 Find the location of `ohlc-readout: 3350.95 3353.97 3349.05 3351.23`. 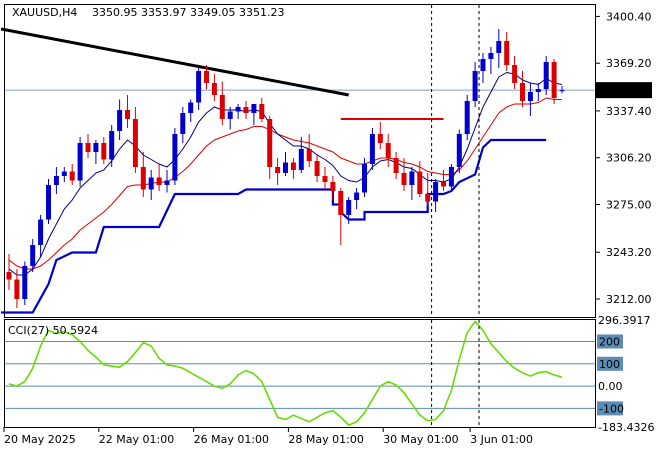

ohlc-readout: 3350.95 3353.97 3349.05 3351.23 is located at coordinates (188, 12).